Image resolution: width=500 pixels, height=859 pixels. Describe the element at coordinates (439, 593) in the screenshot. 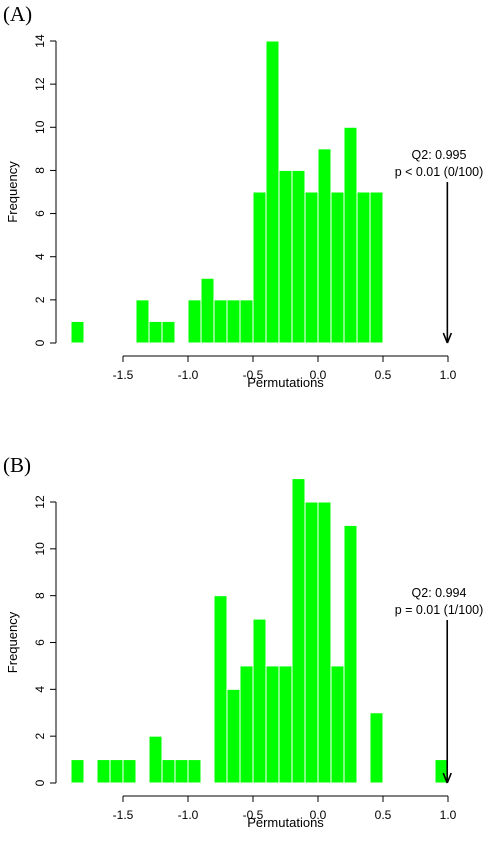

I see `panel-b-q2-text: Q2: 0.994` at that location.